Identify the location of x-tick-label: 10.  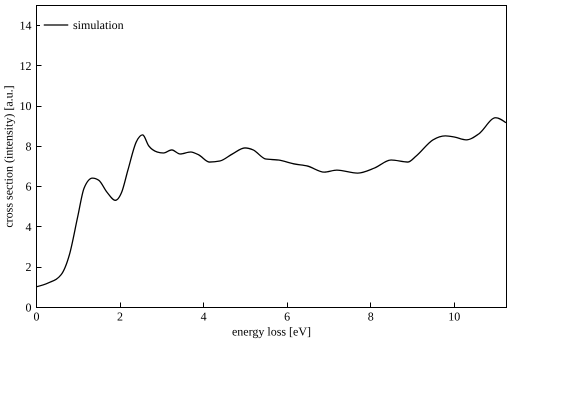
(454, 317).